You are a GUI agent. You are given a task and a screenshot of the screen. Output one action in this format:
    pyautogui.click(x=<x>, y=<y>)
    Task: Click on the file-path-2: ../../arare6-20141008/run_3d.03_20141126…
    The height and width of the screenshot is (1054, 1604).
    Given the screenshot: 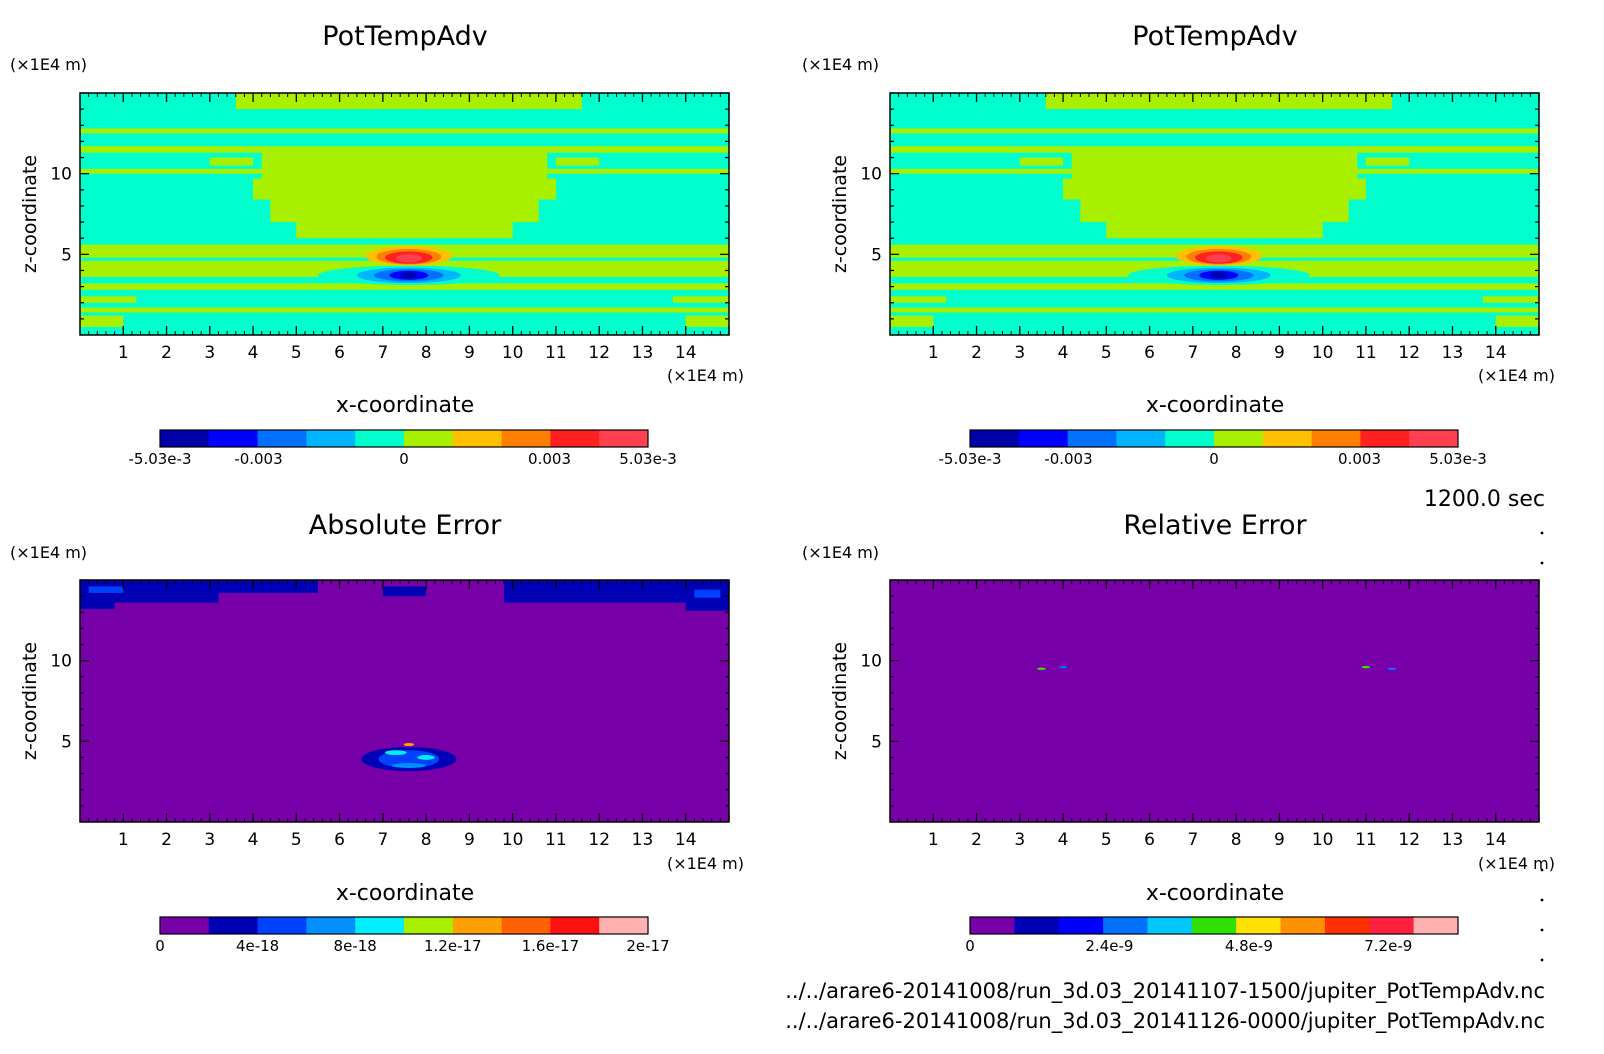 What is the action you would take?
    pyautogui.click(x=1165, y=1021)
    